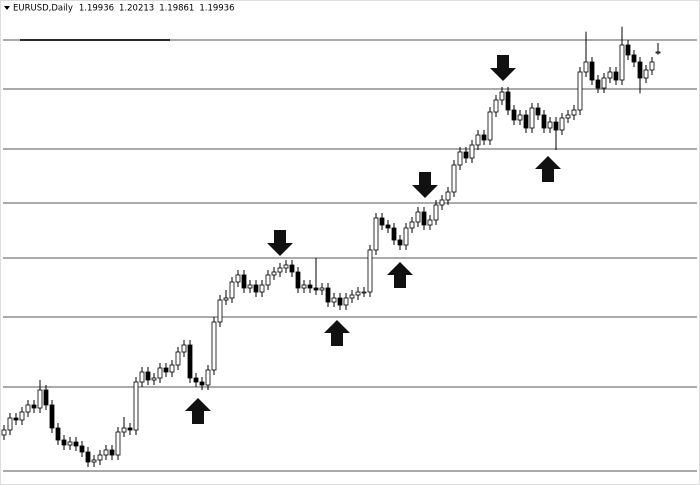  What do you see at coordinates (43, 9) in the screenshot?
I see `chart-title: EURUSD,Daily` at bounding box center [43, 9].